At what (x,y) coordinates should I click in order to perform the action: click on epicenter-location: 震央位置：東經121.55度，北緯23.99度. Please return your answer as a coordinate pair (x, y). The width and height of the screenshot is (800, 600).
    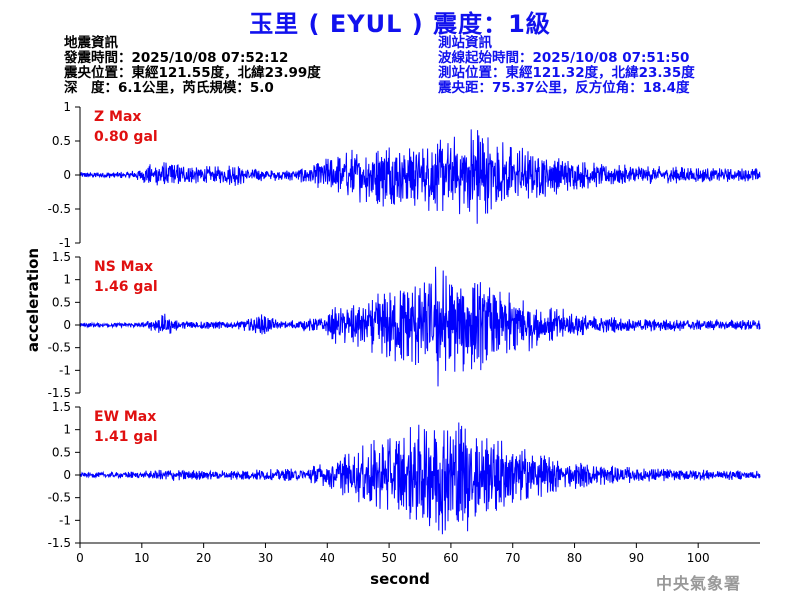
    Looking at the image, I should click on (192, 73).